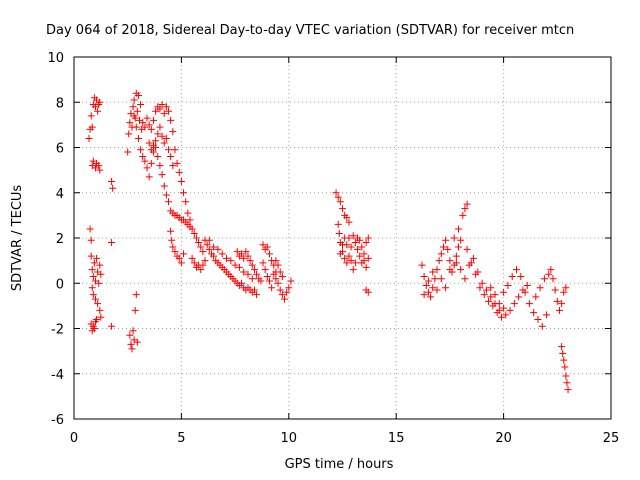 This screenshot has height=480, width=640. I want to click on y-tick-label: 4, so click(60, 194).